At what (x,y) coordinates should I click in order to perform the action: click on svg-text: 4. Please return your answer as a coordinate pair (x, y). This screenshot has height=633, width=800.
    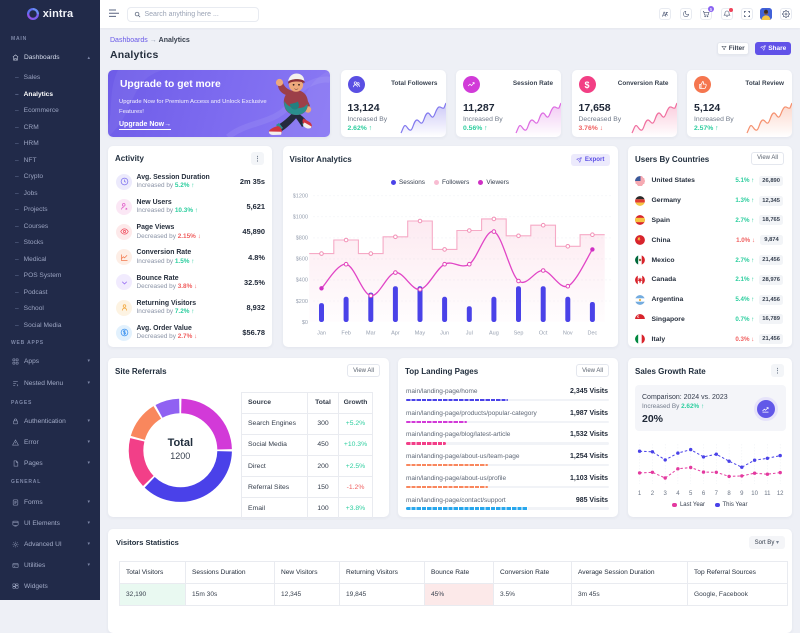
    Looking at the image, I should click on (678, 494).